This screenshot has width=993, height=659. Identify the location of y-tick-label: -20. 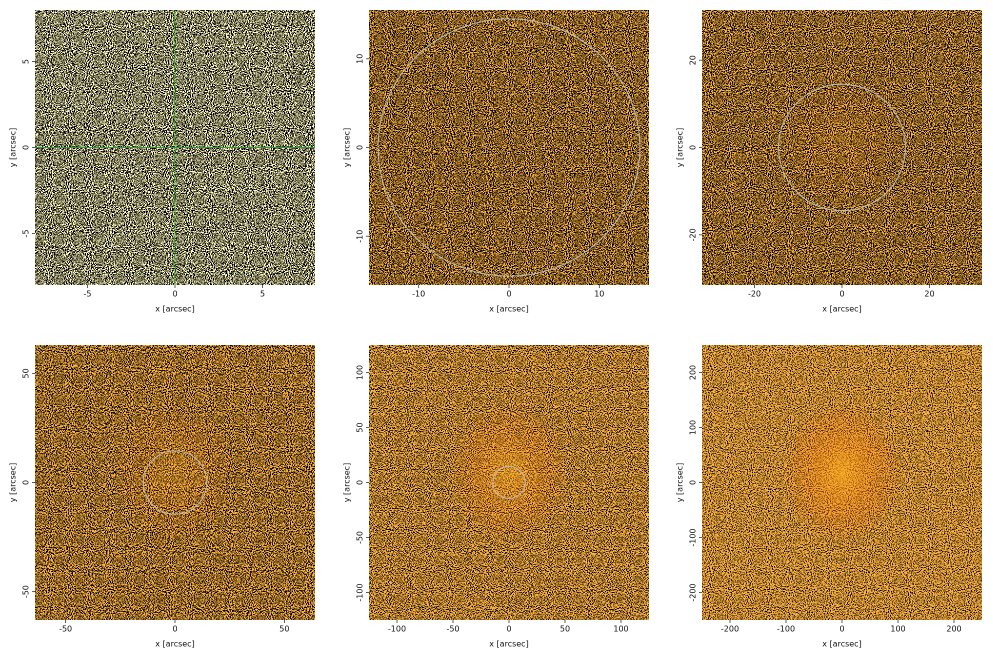
(693, 234).